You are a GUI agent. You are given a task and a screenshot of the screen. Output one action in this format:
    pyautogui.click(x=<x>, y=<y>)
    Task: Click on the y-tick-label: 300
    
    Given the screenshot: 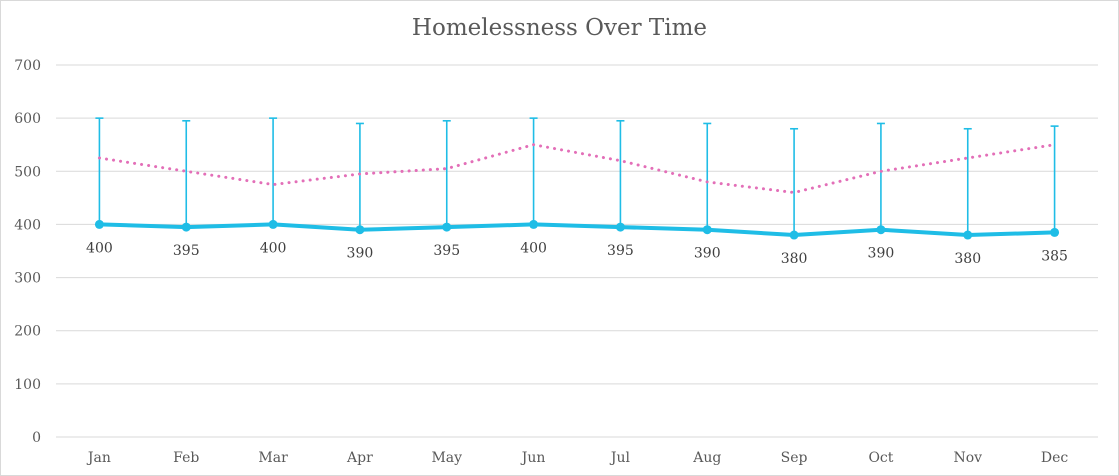 What is the action you would take?
    pyautogui.click(x=27, y=279)
    